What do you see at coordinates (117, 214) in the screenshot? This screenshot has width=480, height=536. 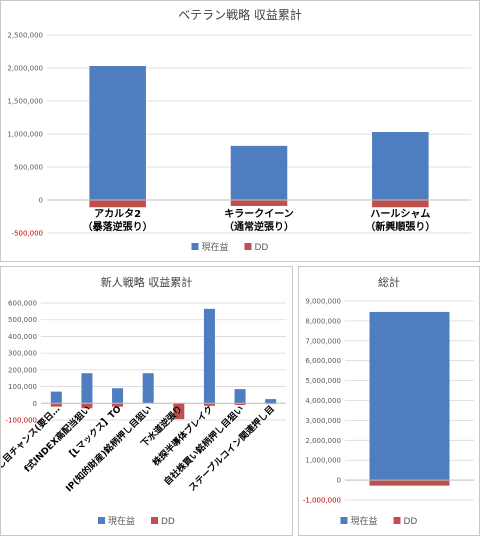 I see `category-label: アカルタ2` at bounding box center [117, 214].